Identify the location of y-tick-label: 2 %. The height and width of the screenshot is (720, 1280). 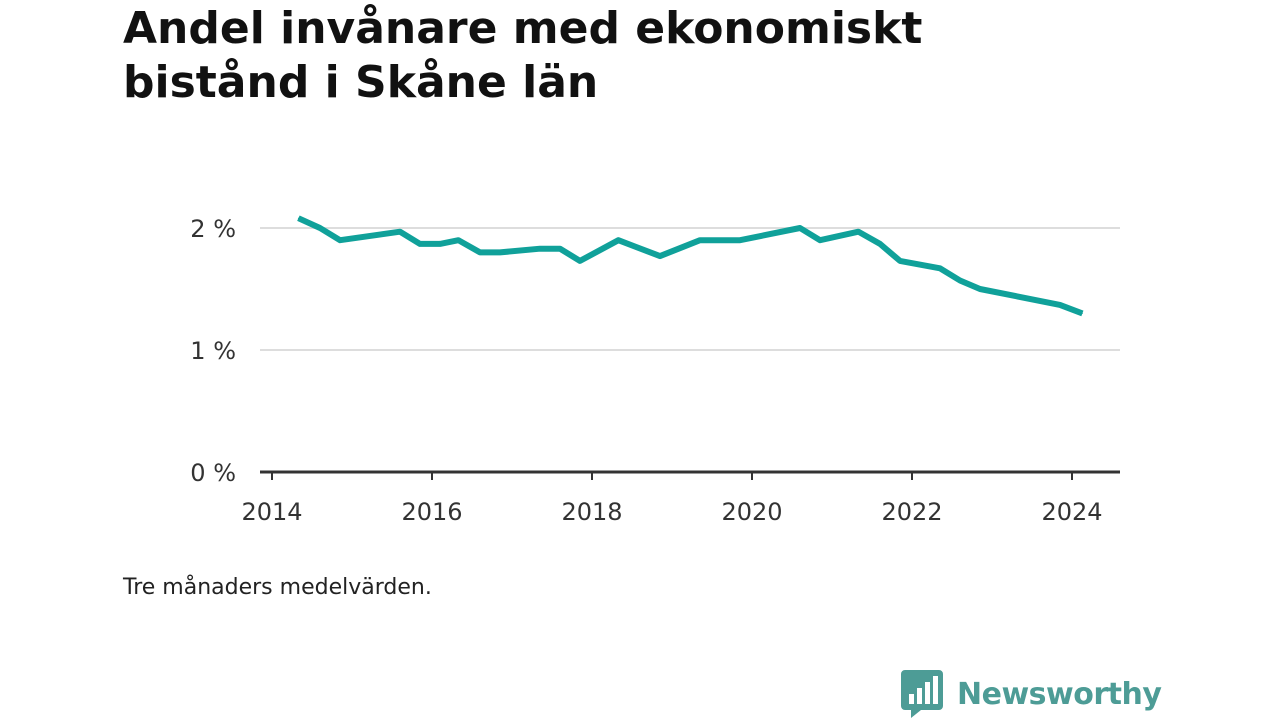
(213, 229).